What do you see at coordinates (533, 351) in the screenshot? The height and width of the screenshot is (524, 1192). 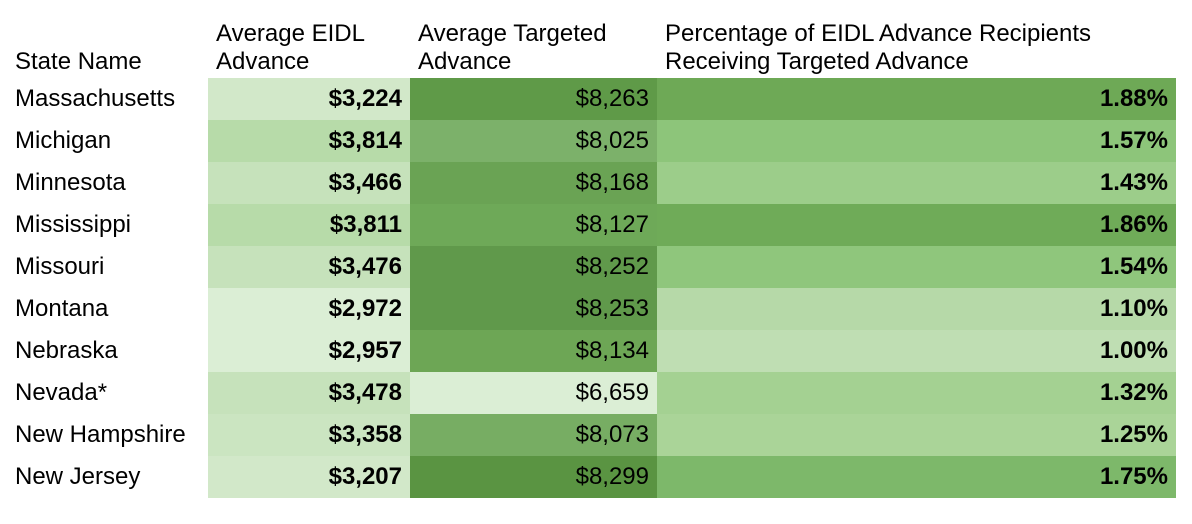 I see `average-targeted-advance-cell: $8,134` at bounding box center [533, 351].